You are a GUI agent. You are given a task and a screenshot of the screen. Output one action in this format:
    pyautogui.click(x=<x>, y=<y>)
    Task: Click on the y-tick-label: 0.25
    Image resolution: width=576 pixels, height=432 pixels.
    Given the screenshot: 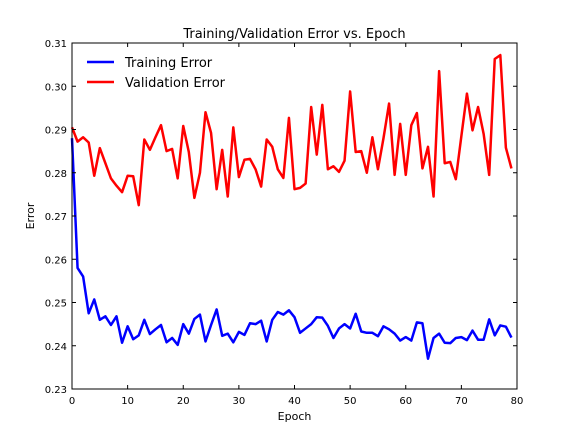 What is the action you would take?
    pyautogui.click(x=56, y=304)
    